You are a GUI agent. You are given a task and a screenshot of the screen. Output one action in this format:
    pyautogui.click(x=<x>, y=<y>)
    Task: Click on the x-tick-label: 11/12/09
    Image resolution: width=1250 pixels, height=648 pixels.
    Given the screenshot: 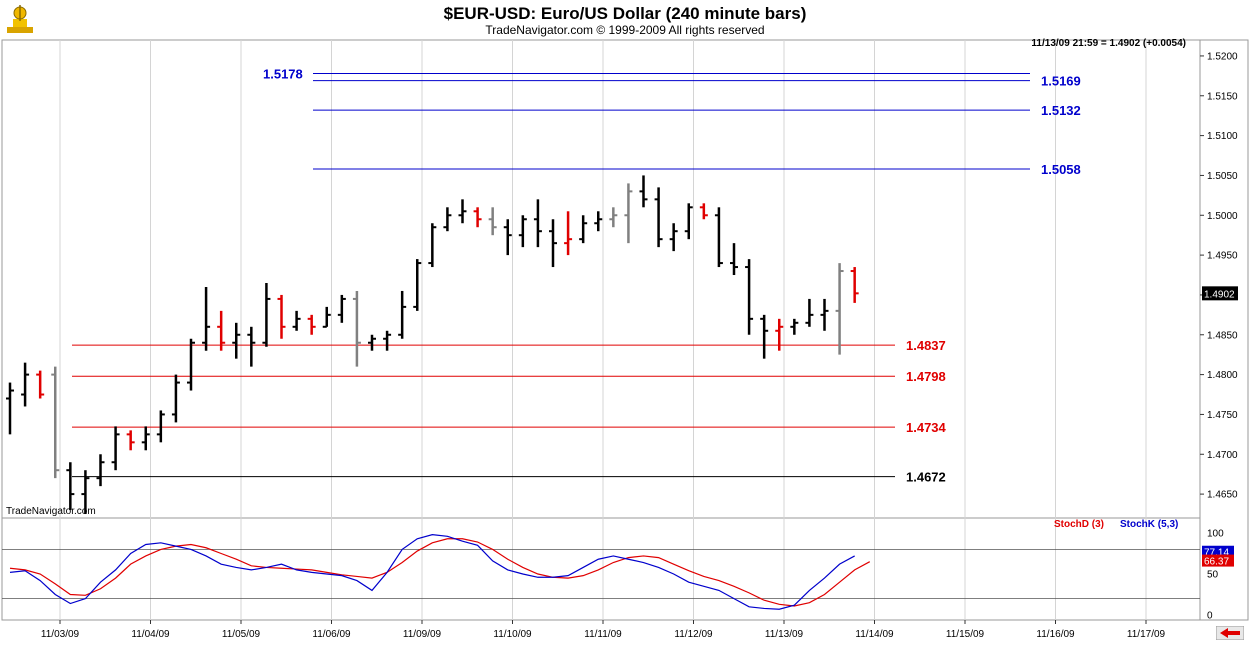 What is the action you would take?
    pyautogui.click(x=693, y=634)
    